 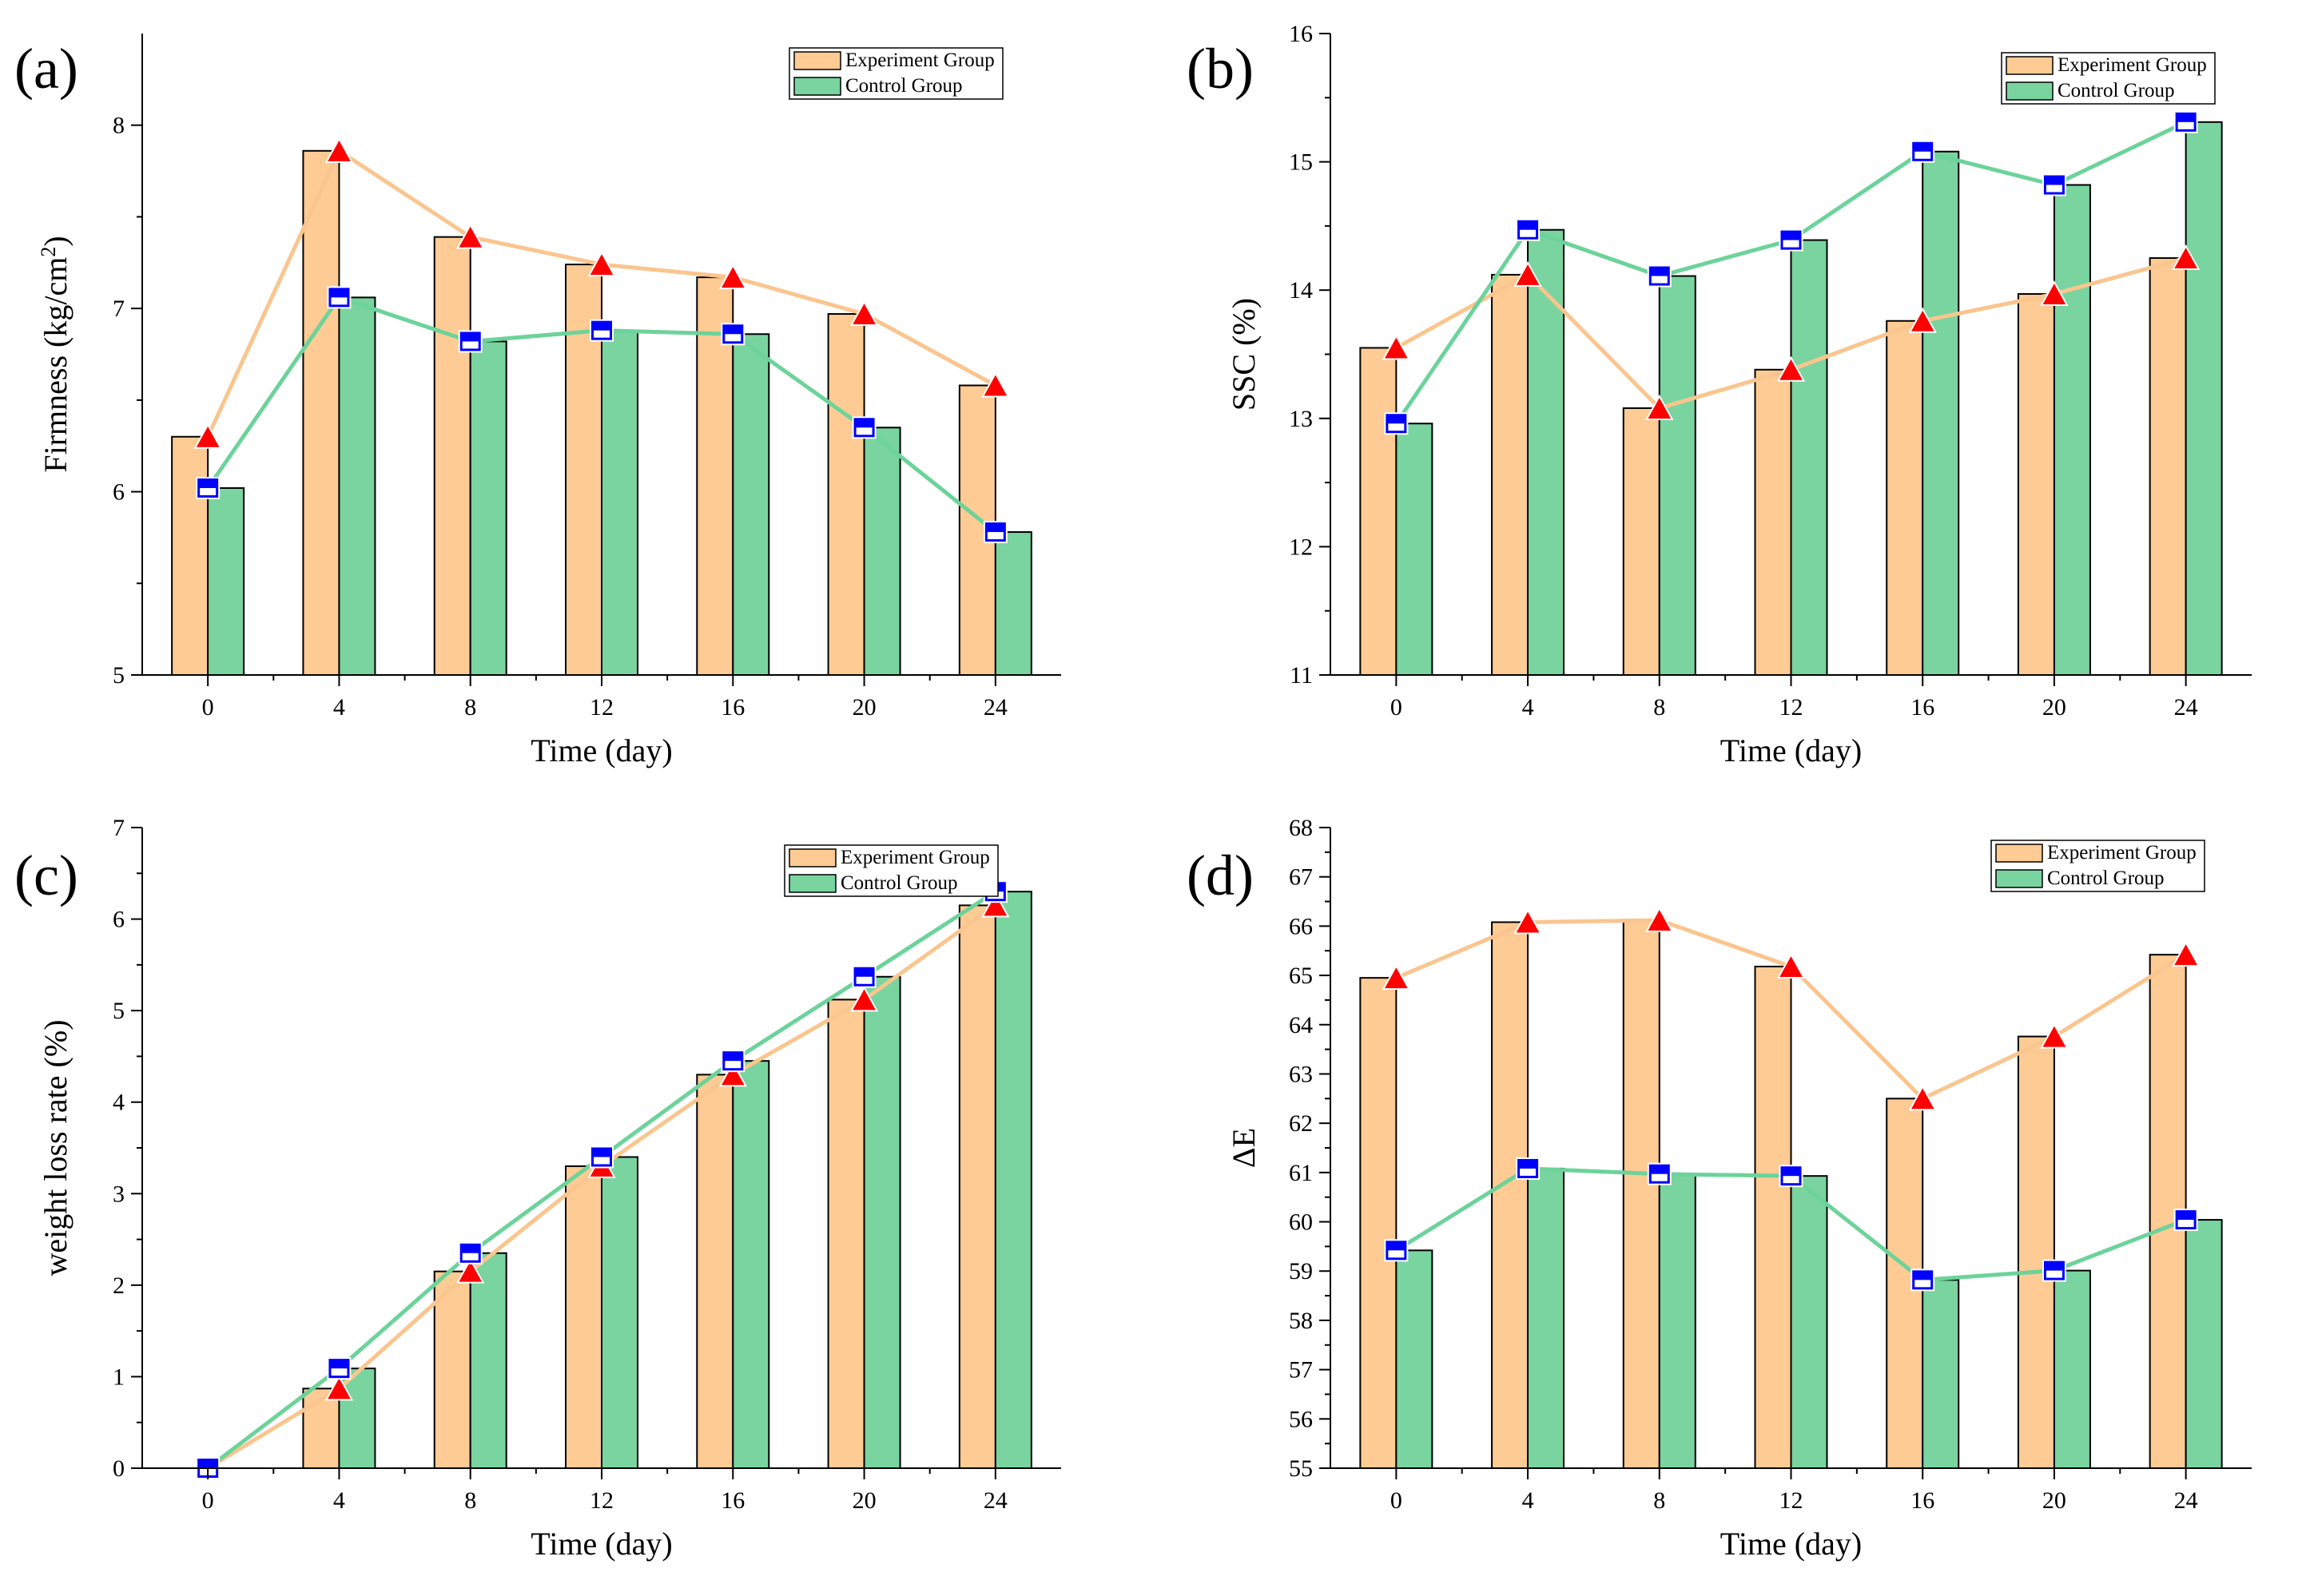 What do you see at coordinates (1301, 419) in the screenshot?
I see `y-tick-label: 13` at bounding box center [1301, 419].